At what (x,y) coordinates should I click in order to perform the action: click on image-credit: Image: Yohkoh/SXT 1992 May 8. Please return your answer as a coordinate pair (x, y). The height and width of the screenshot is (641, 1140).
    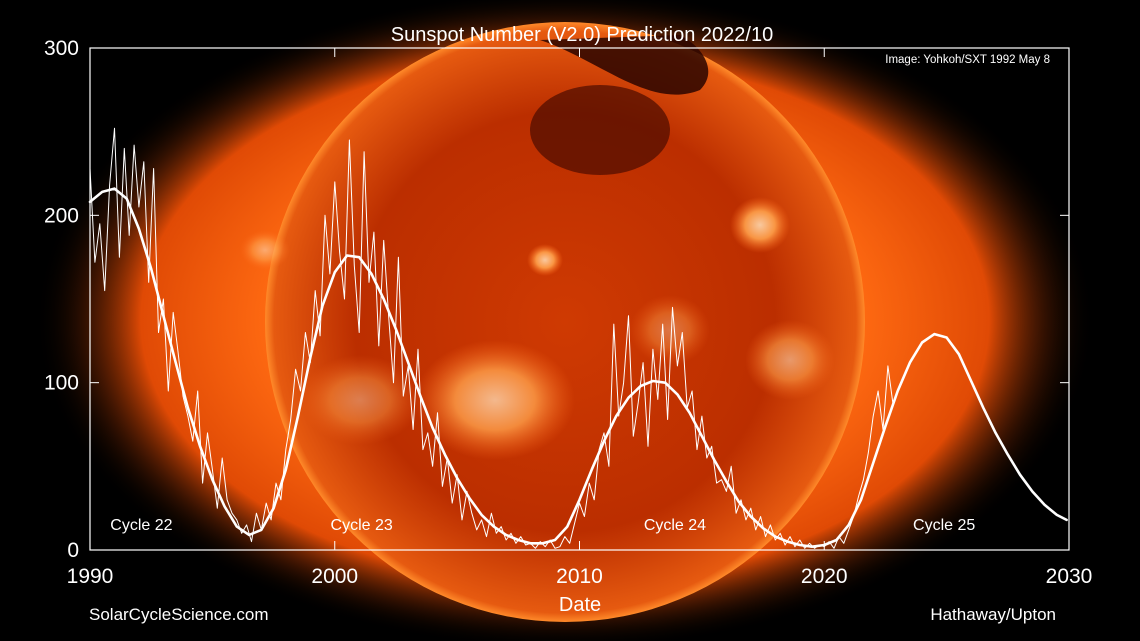
    Looking at the image, I should click on (967, 60).